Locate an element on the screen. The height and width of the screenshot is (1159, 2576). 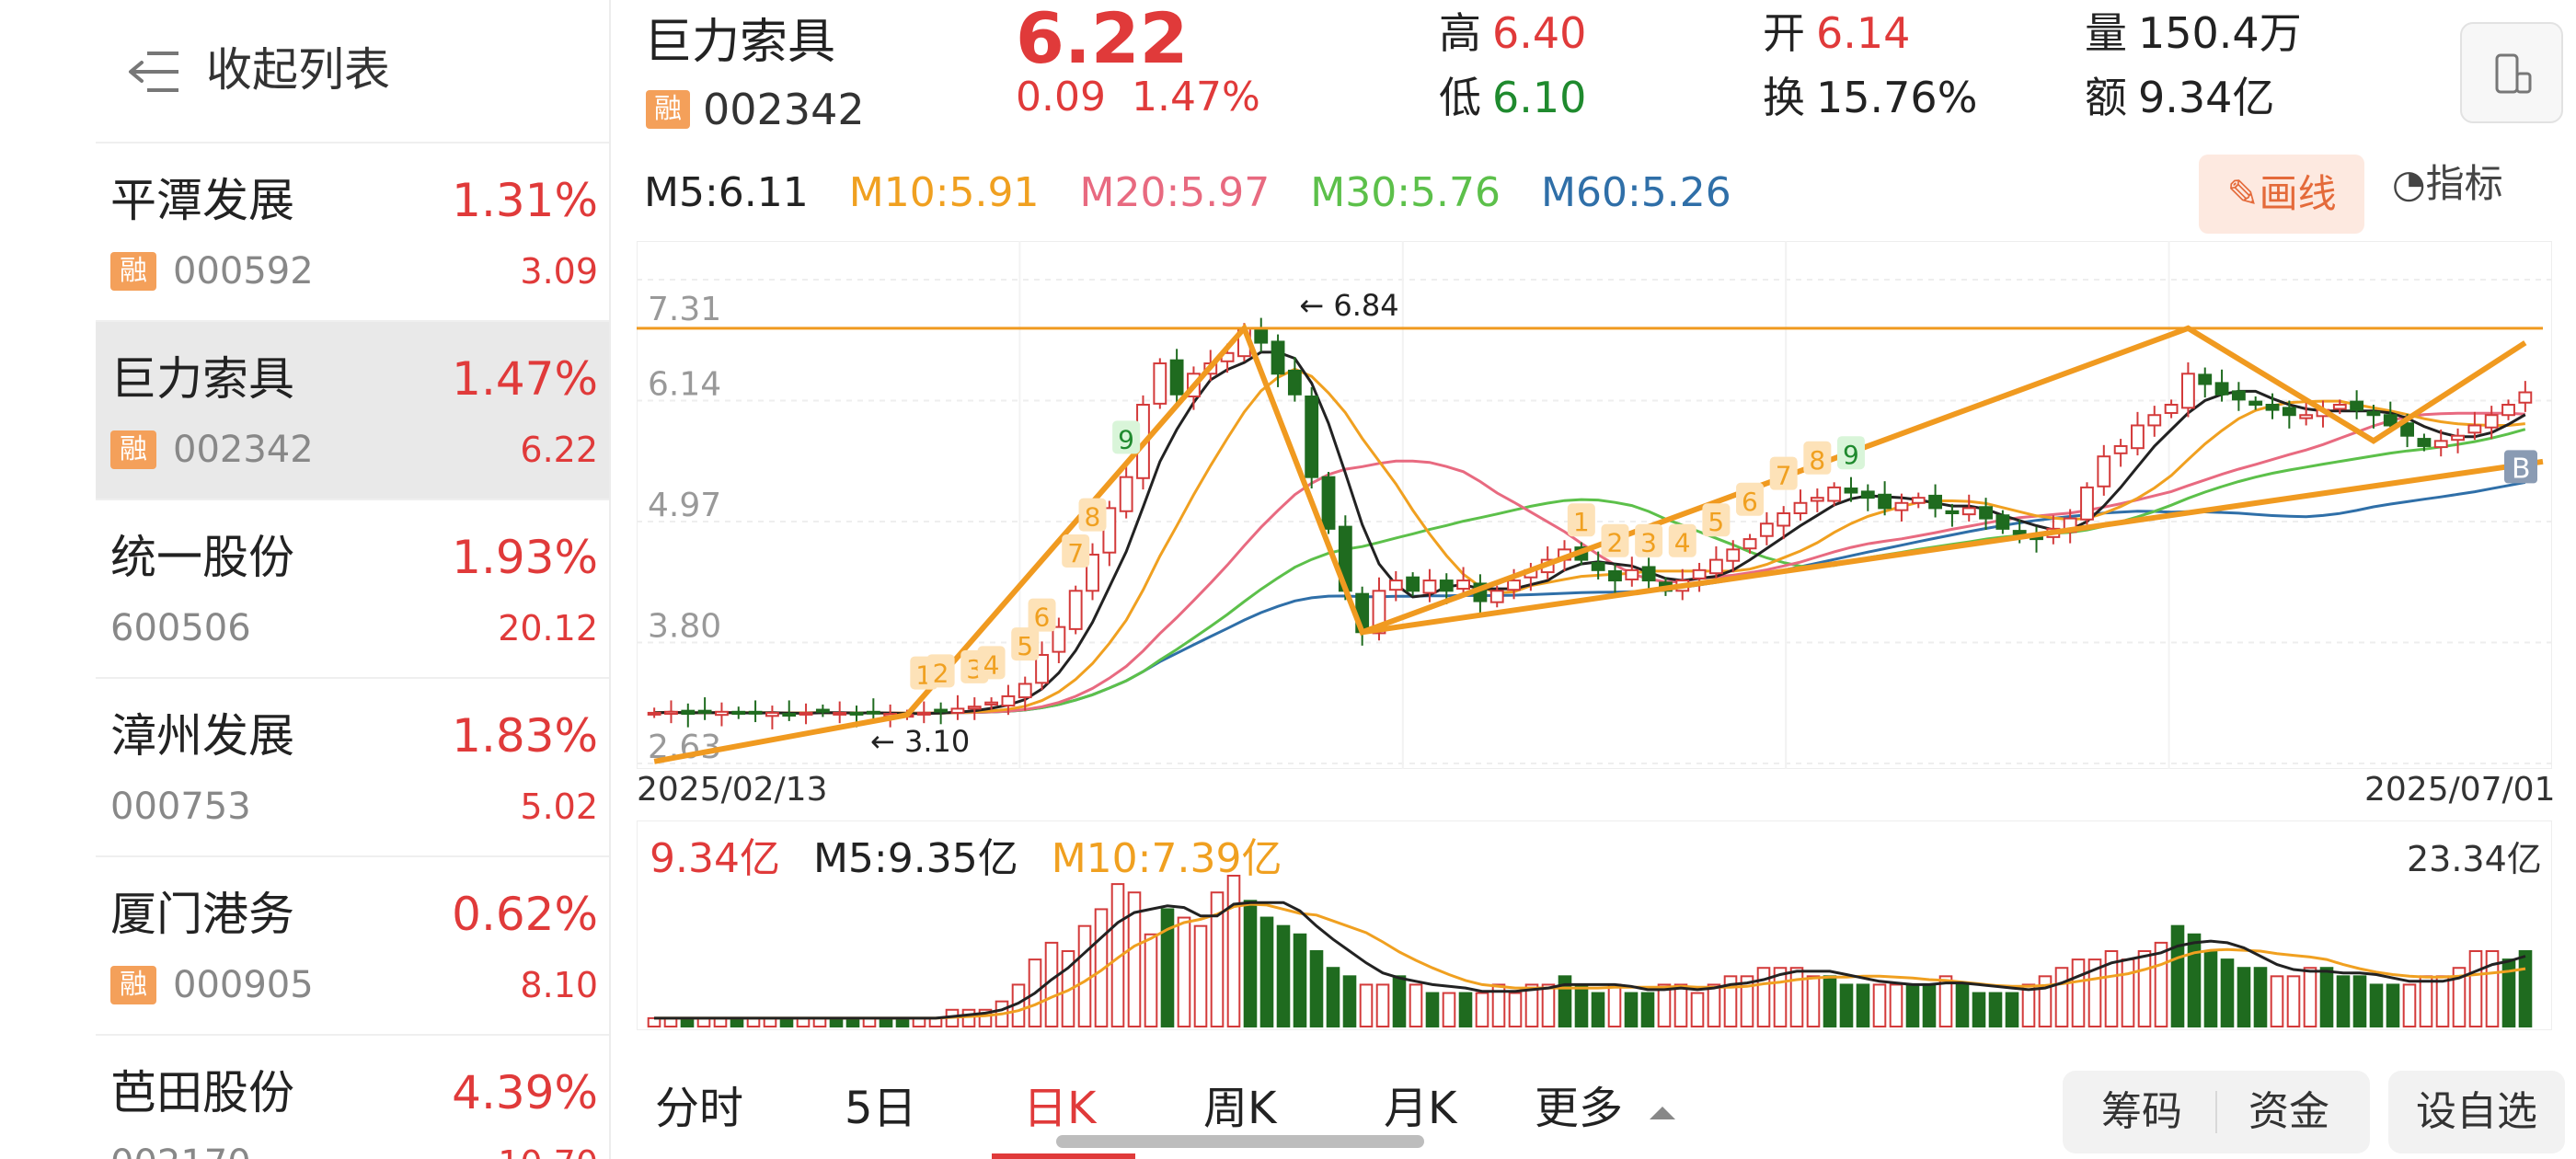
period-tabs: 分时 5日 日K 周K 月K 更多 筹码 资金 设自选 is located at coordinates (1606, 1108).